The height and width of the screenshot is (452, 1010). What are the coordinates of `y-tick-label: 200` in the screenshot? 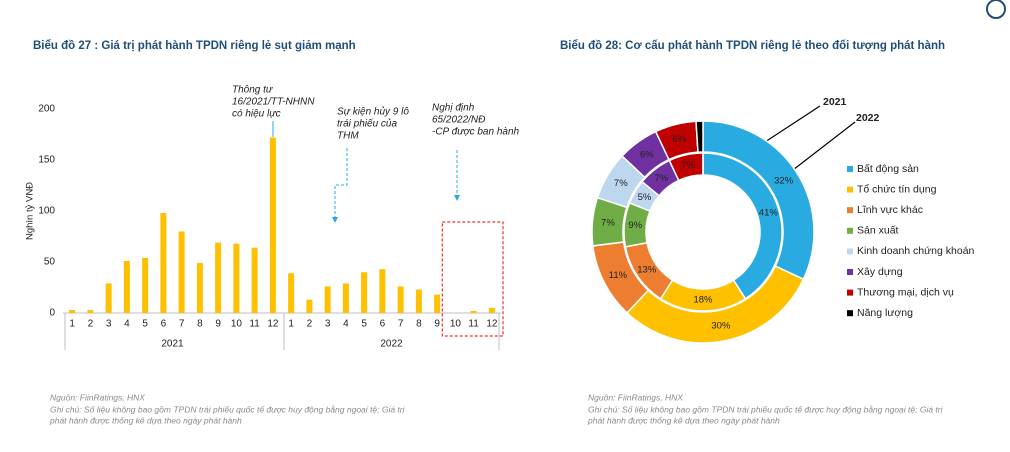 It's located at (46, 109).